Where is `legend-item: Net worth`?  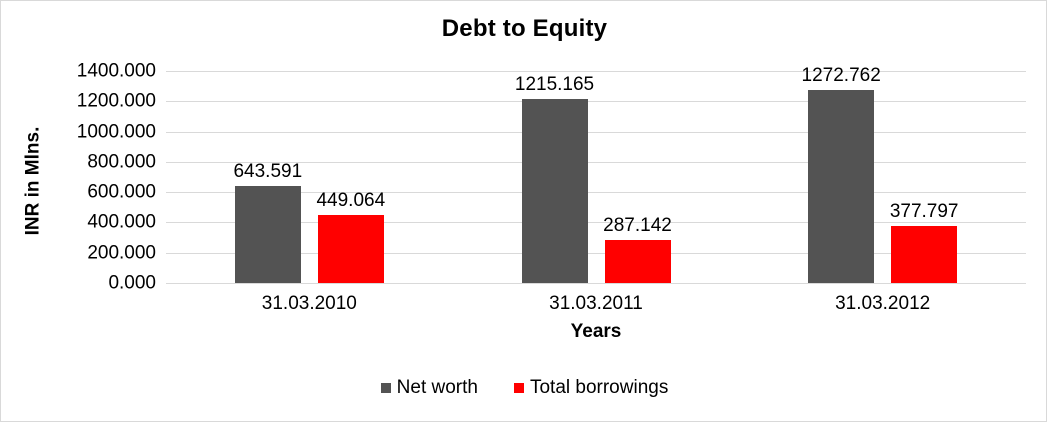 legend-item: Net worth is located at coordinates (429, 388).